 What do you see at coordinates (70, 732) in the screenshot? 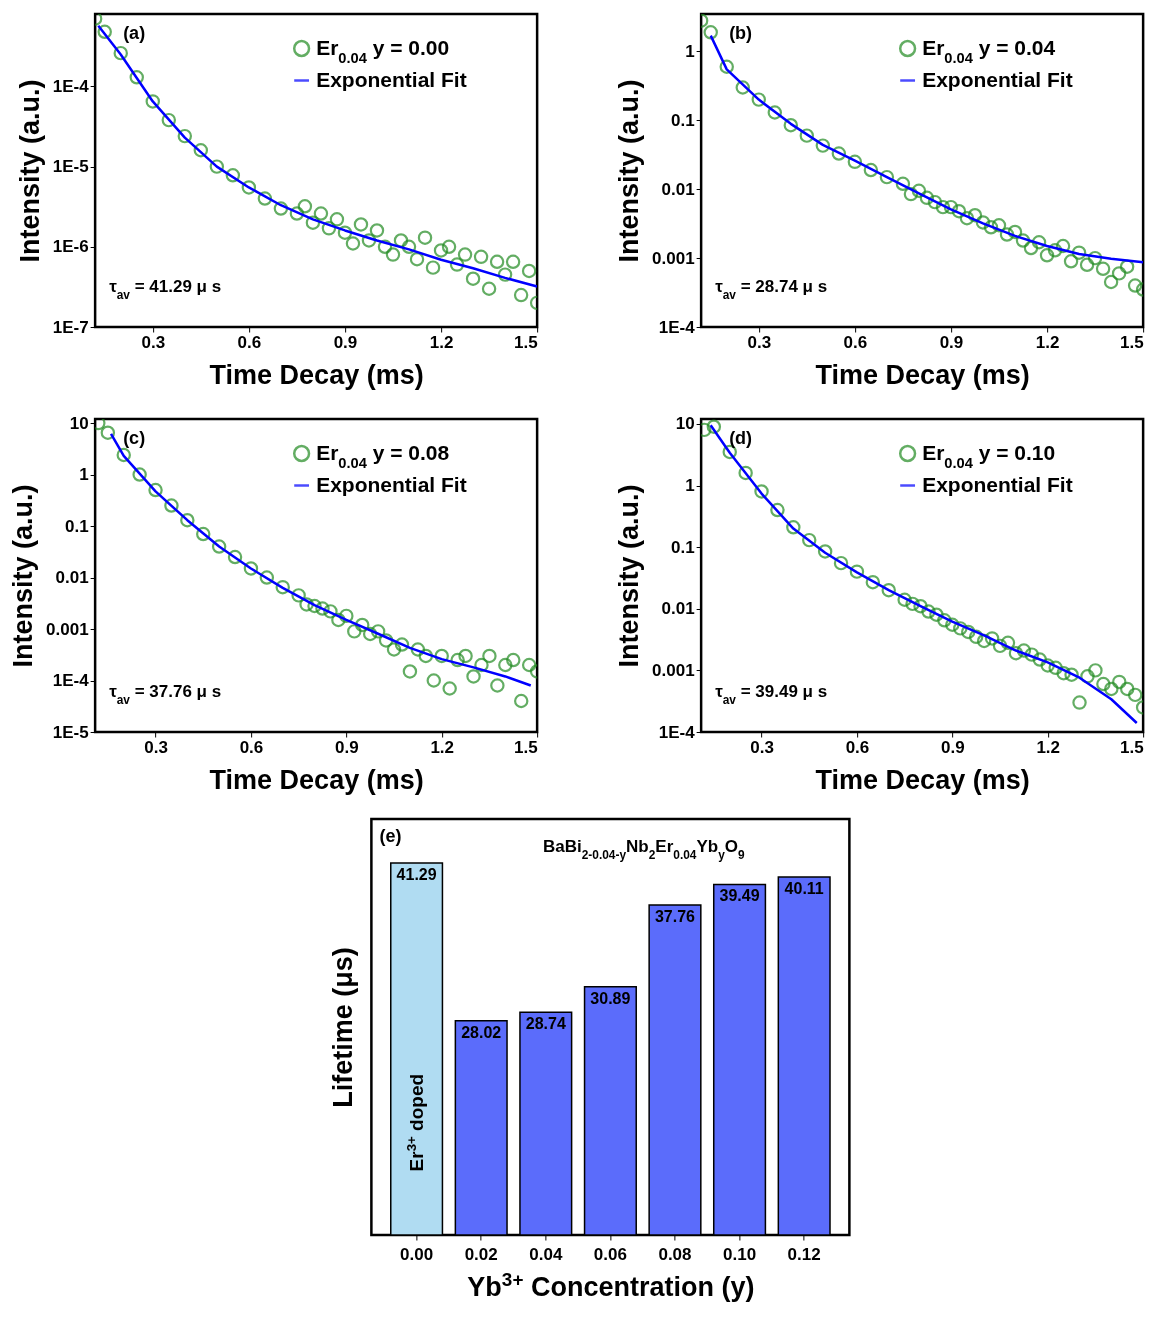
I see `y-tick-label: 1E-5` at bounding box center [70, 732].